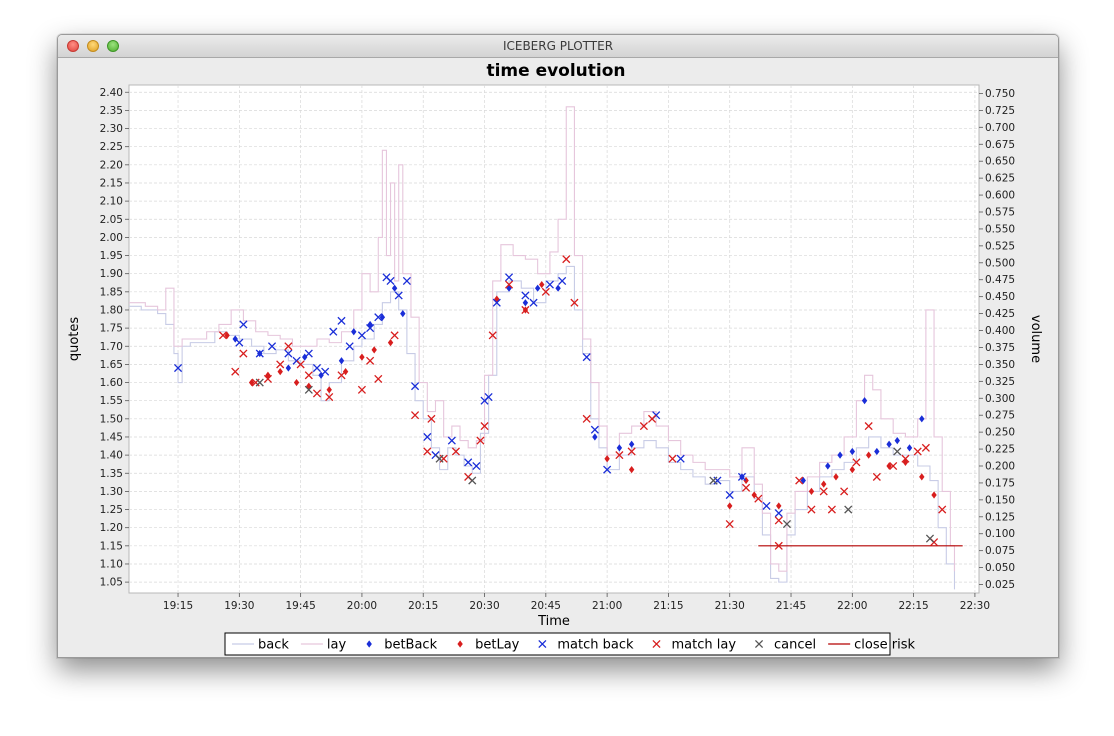 The height and width of the screenshot is (736, 1114). Describe the element at coordinates (759, 644) in the screenshot. I see `legend-swatch-cancel` at that location.